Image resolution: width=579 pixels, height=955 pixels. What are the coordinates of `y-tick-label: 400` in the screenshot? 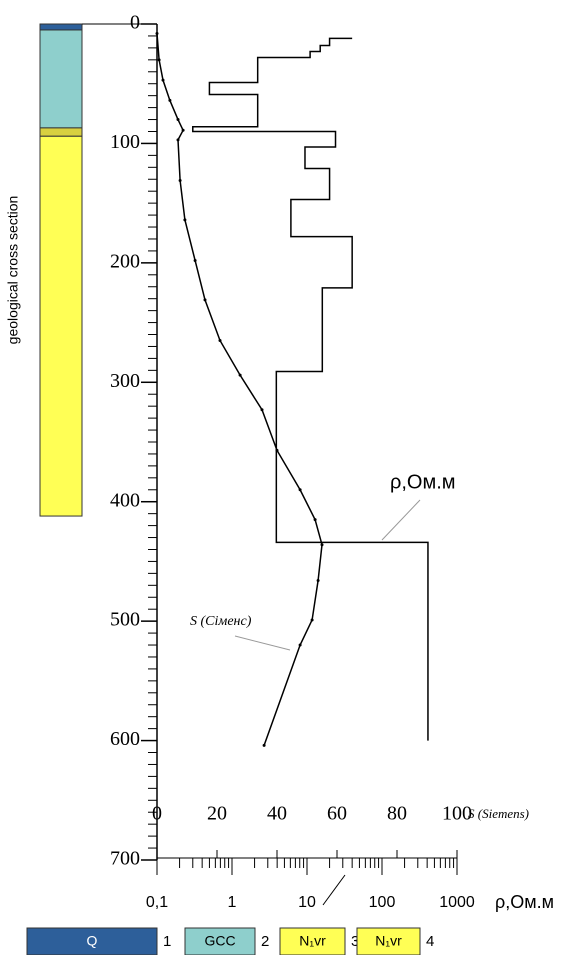 It's located at (125, 500).